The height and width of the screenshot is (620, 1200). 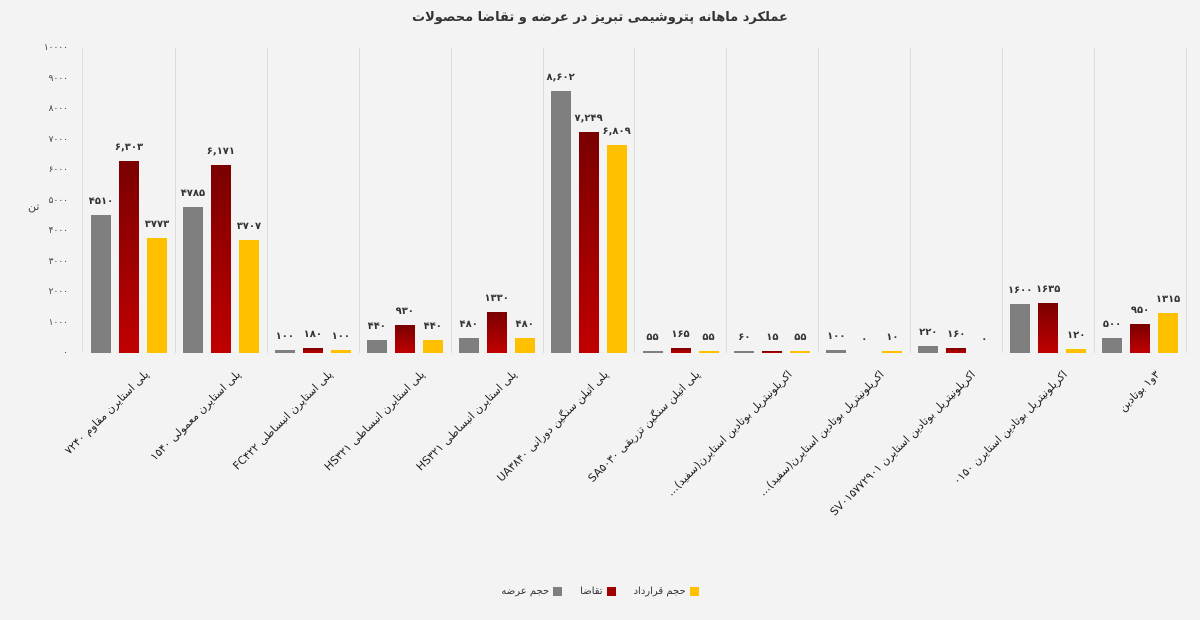 What do you see at coordinates (65, 353) in the screenshot?
I see `y-tick-label: ۰` at bounding box center [65, 353].